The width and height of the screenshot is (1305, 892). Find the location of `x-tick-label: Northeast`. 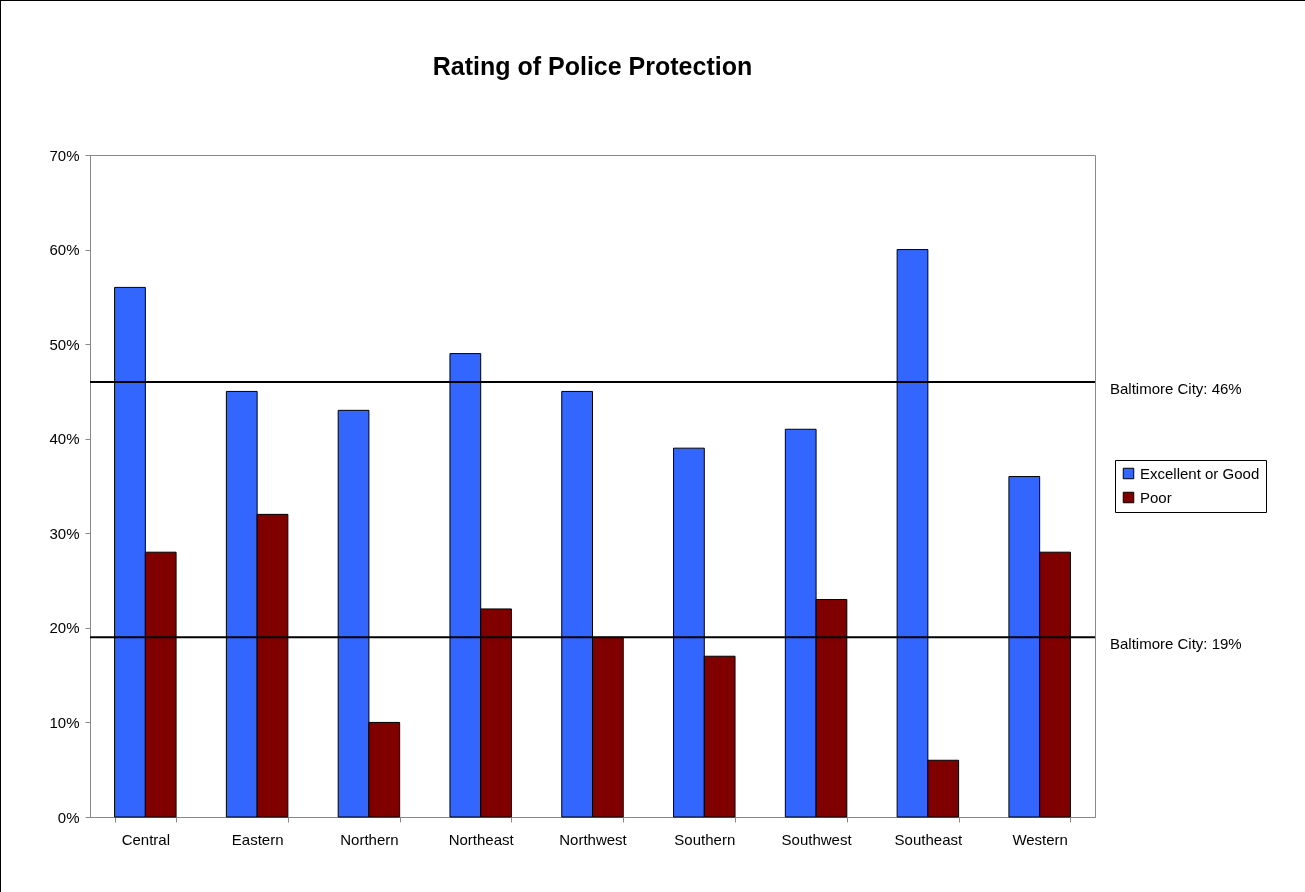

x-tick-label: Northeast is located at coordinates (481, 839).